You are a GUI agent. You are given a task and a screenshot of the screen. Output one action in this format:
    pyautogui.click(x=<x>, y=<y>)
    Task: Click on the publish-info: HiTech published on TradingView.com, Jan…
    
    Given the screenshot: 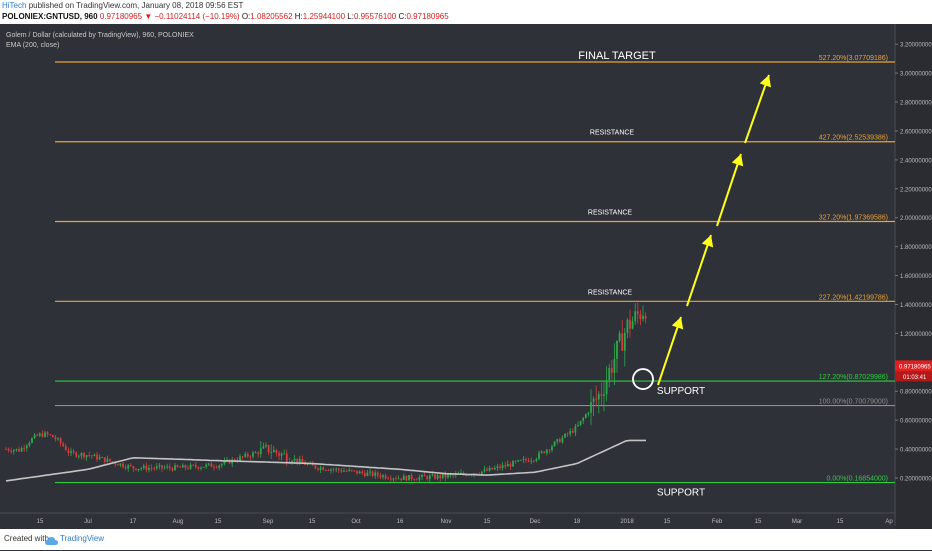 What is the action you would take?
    pyautogui.click(x=122, y=5)
    